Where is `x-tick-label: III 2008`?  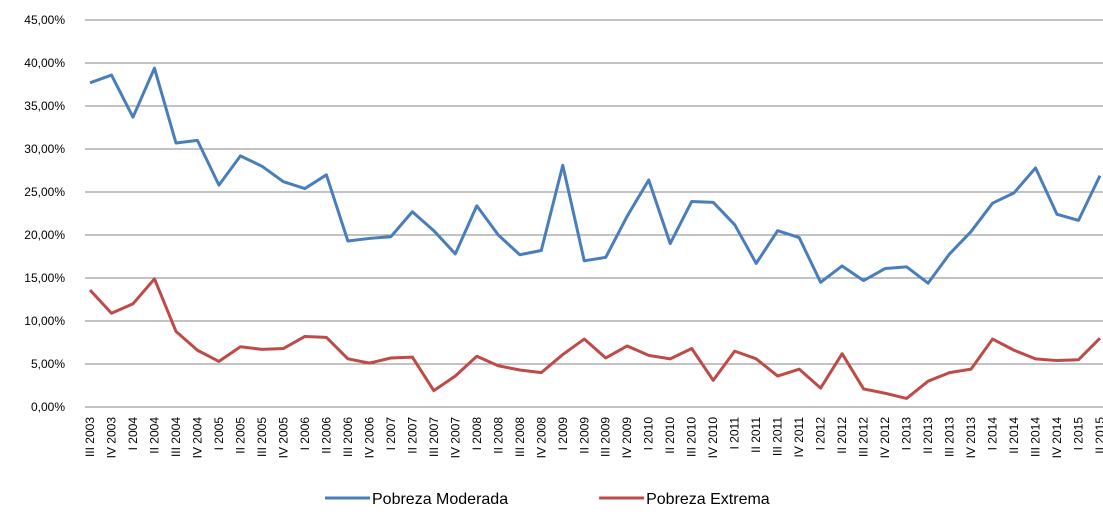
x-tick-label: III 2008 is located at coordinates (520, 437).